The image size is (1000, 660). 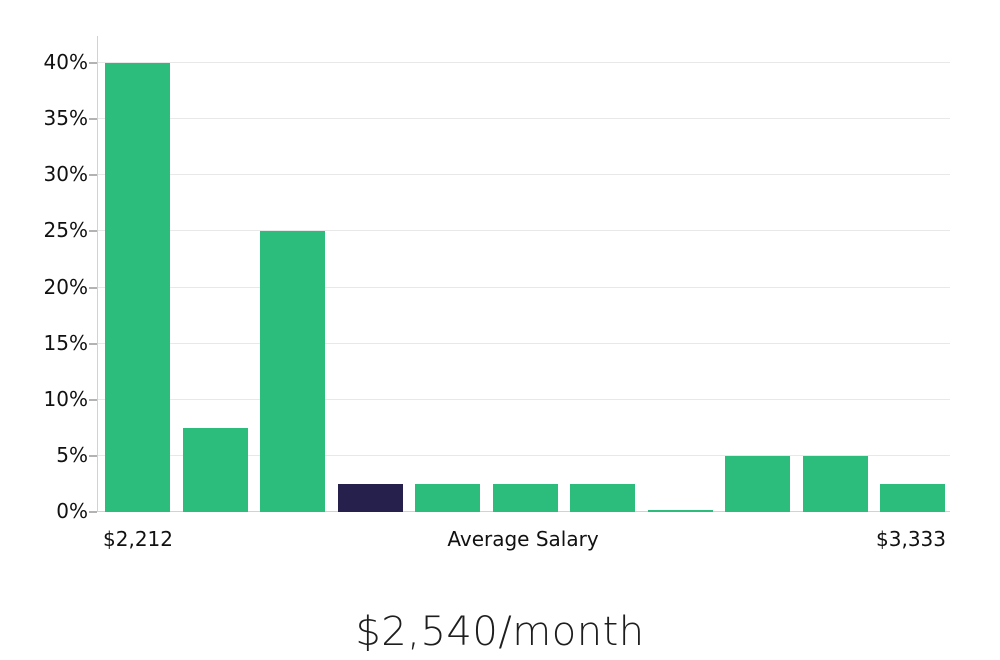 I want to click on x-tick-label-max: $3,333, so click(x=911, y=539).